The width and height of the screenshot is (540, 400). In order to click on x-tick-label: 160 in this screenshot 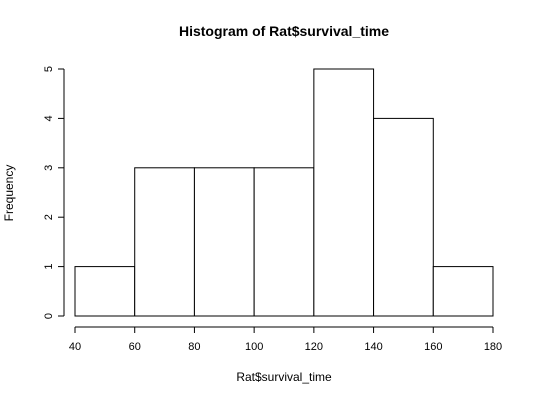, I will do `click(433, 347)`.